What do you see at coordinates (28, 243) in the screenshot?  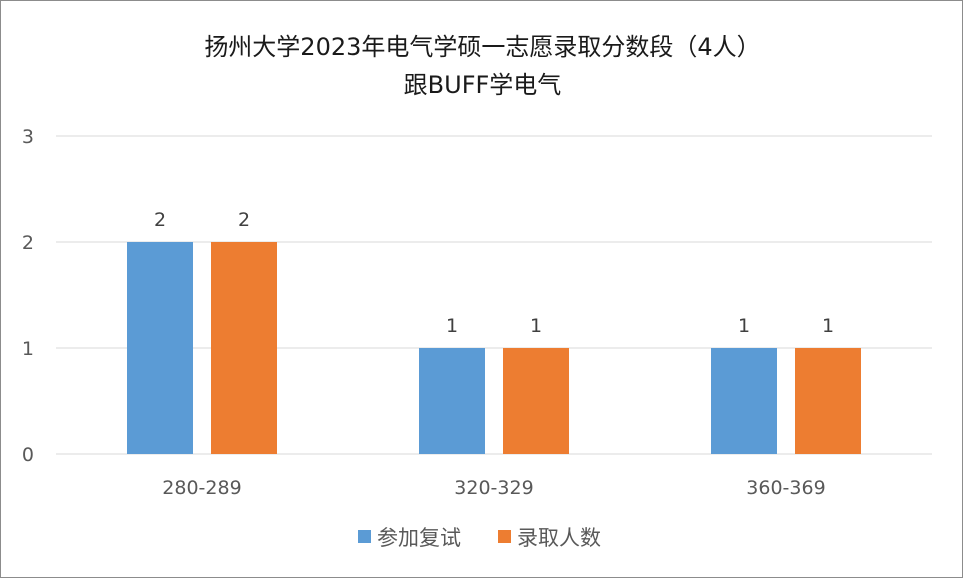 I see `y-tick-label-2: 2` at bounding box center [28, 243].